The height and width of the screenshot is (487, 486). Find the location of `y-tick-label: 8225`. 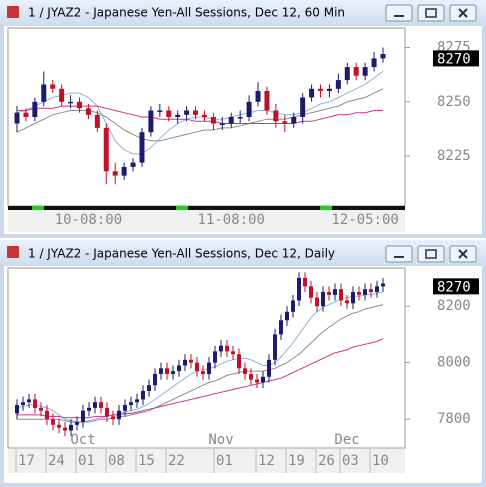

y-tick-label: 8225 is located at coordinates (454, 156).